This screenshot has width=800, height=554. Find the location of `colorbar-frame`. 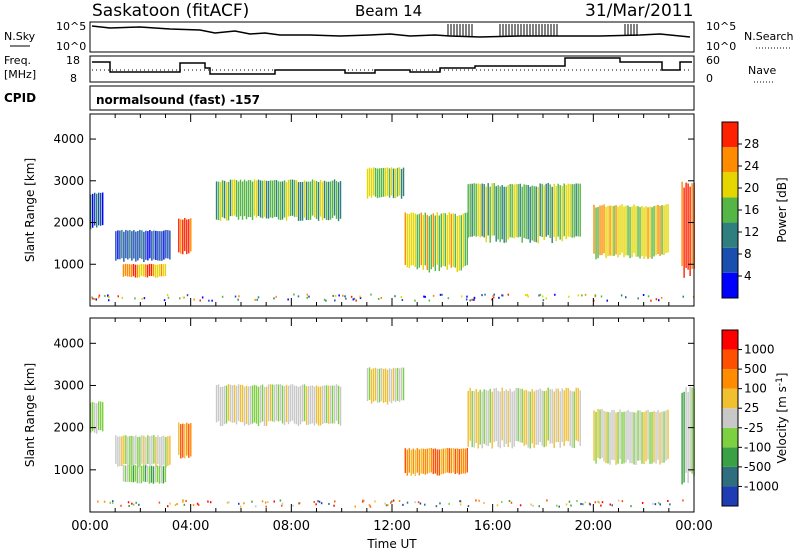

colorbar-frame is located at coordinates (730, 418).